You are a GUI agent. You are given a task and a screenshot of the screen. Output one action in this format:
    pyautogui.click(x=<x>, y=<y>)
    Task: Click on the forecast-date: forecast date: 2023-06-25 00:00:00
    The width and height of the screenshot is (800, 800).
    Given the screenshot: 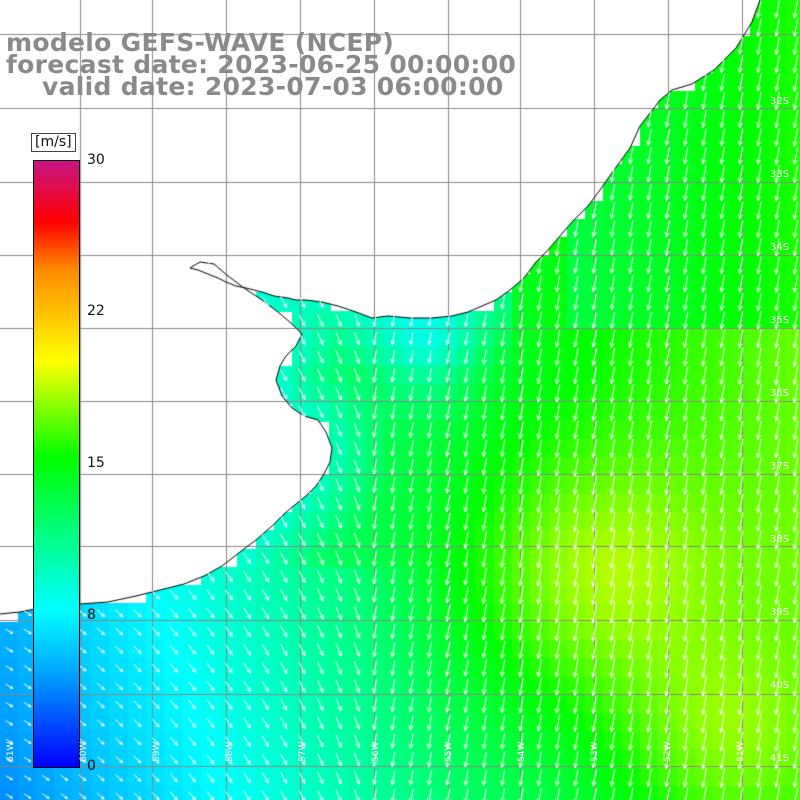 What is the action you would take?
    pyautogui.click(x=261, y=64)
    